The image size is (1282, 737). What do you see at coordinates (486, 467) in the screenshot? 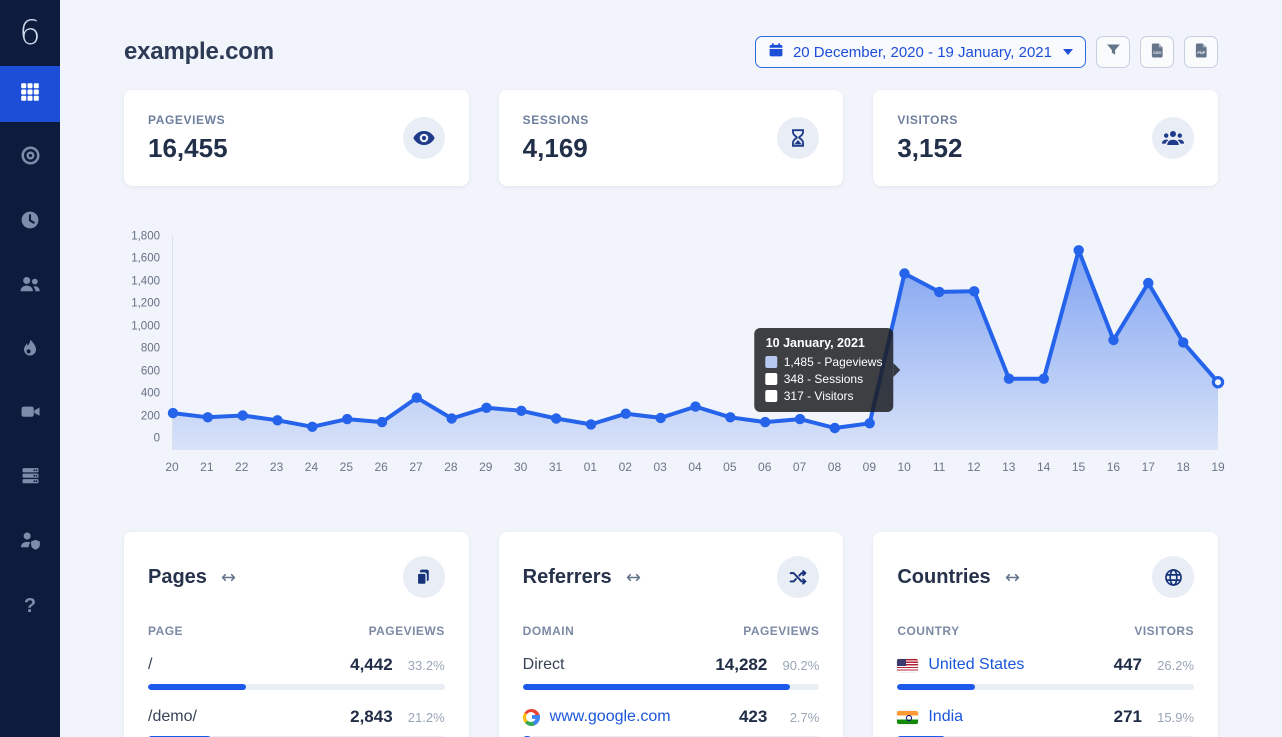
I see `x-tick-label: 29` at bounding box center [486, 467].